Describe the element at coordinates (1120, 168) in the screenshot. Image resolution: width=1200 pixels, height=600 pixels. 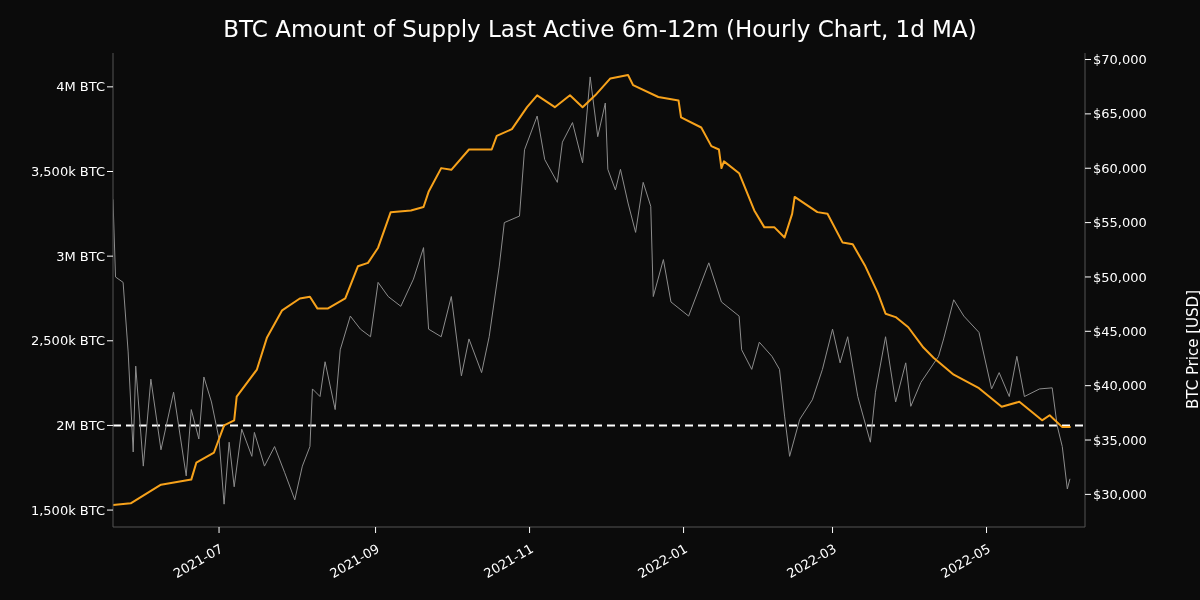
I see `y2-tick-label: $60,000` at that location.